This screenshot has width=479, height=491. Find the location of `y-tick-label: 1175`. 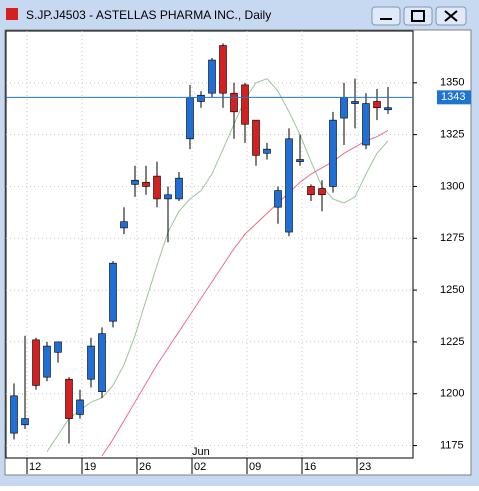

y-tick-label: 1175 is located at coordinates (452, 445).